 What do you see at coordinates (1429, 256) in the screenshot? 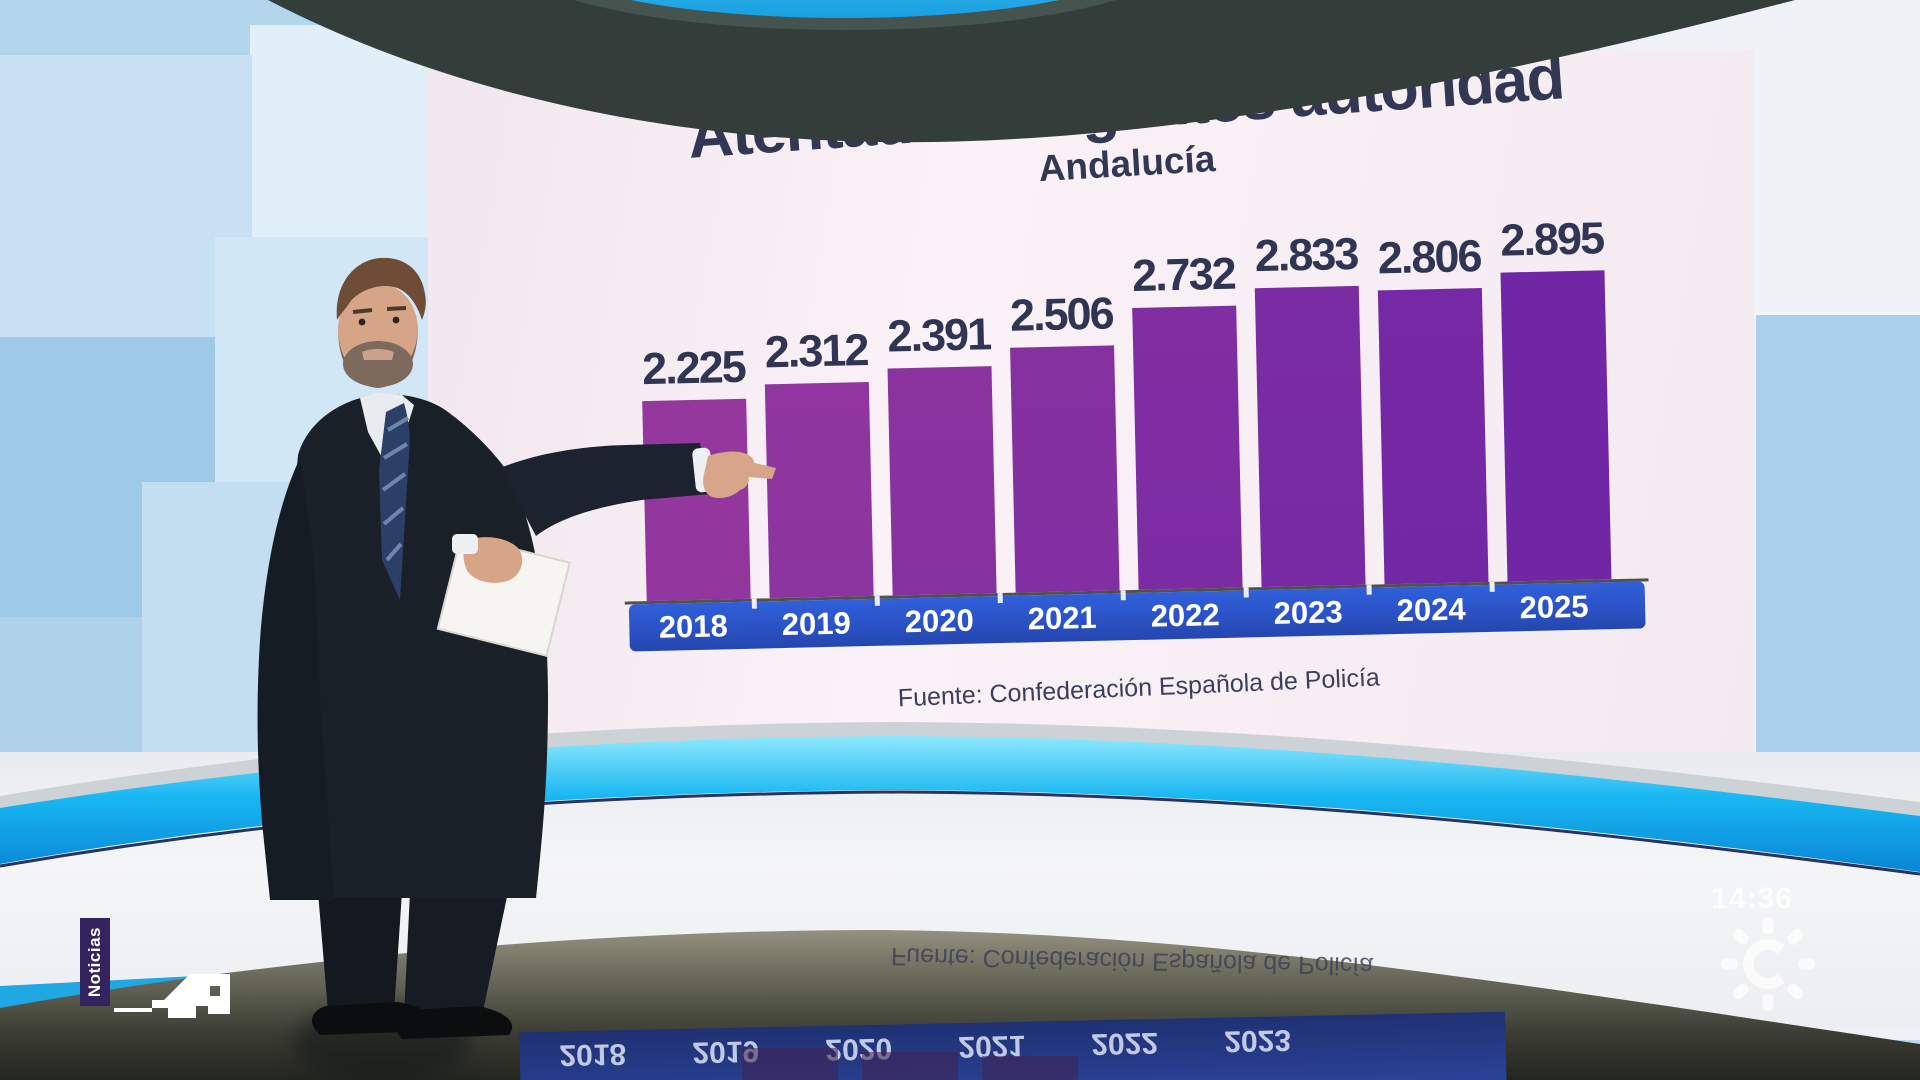
I see `bar-value-label: 2.806` at bounding box center [1429, 256].